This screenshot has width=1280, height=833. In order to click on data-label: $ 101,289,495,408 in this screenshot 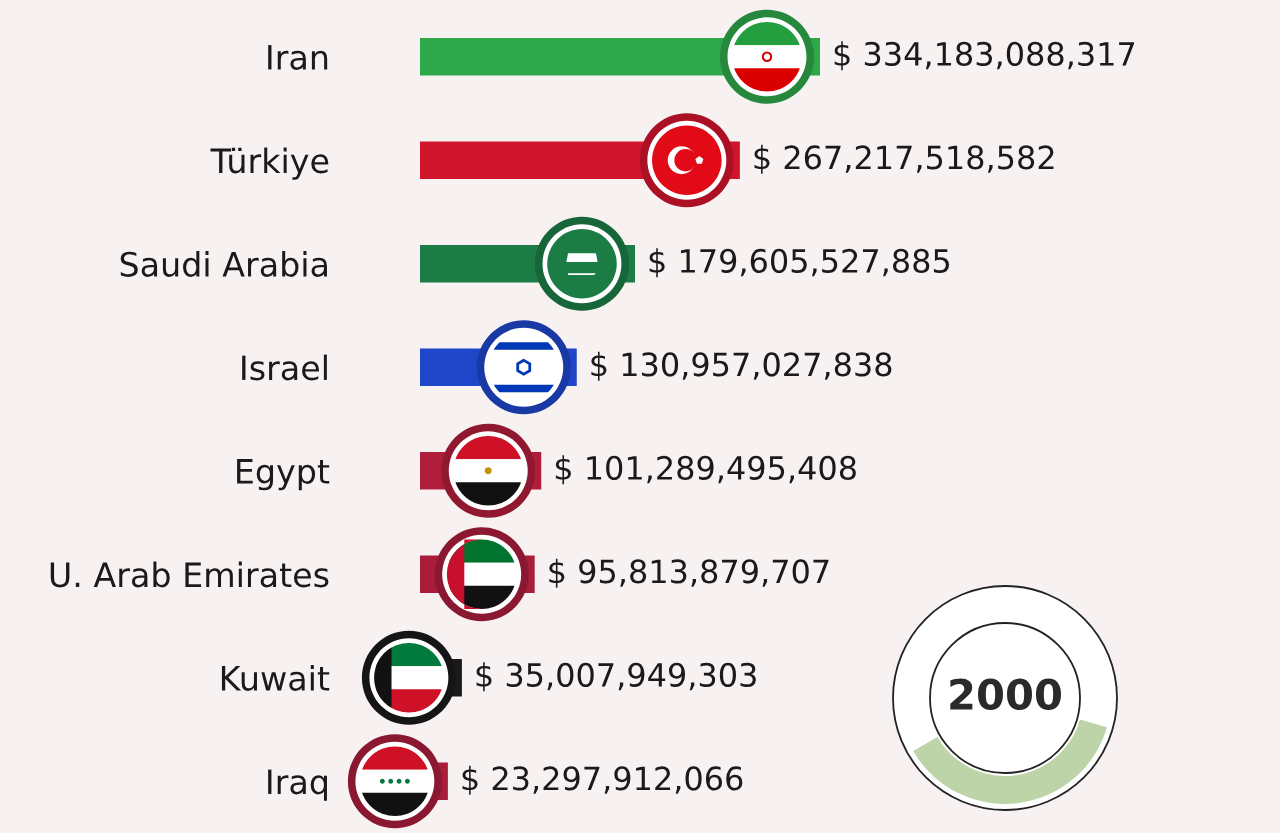, I will do `click(705, 470)`.